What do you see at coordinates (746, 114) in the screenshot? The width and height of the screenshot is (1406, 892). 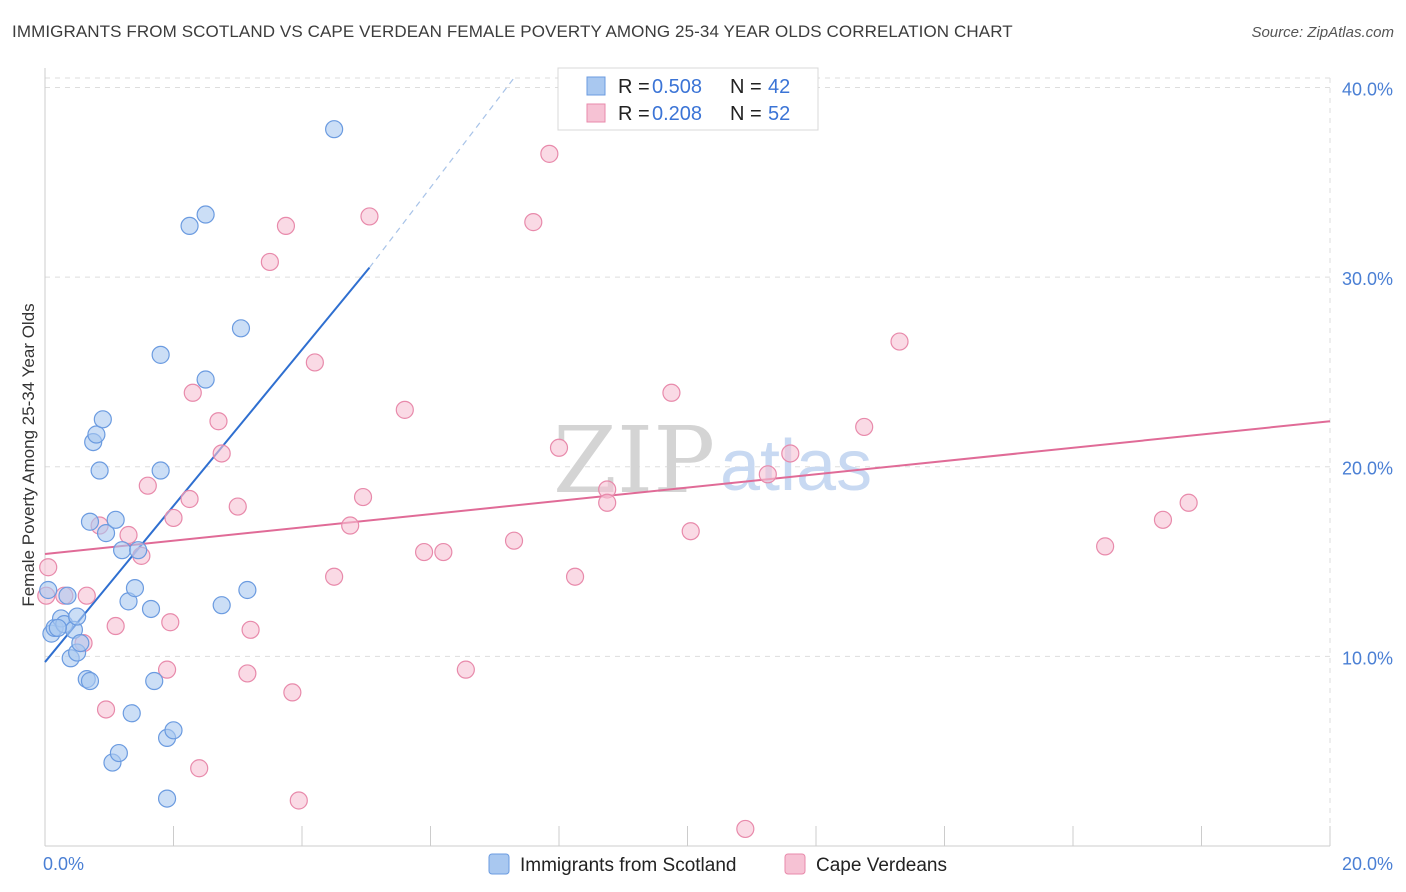 I see `legend-n-label-2: N =` at bounding box center [746, 114].